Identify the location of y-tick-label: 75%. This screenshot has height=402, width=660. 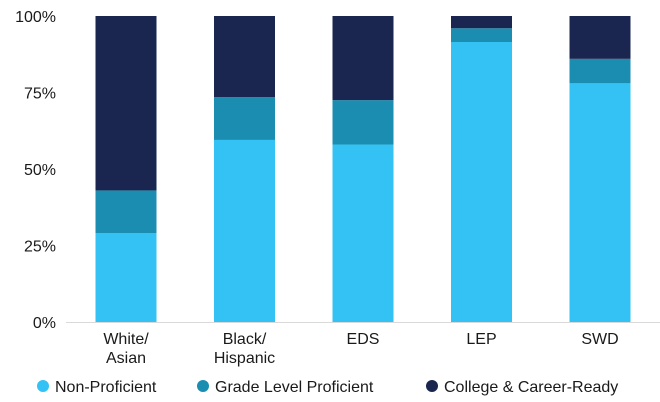
(40, 94).